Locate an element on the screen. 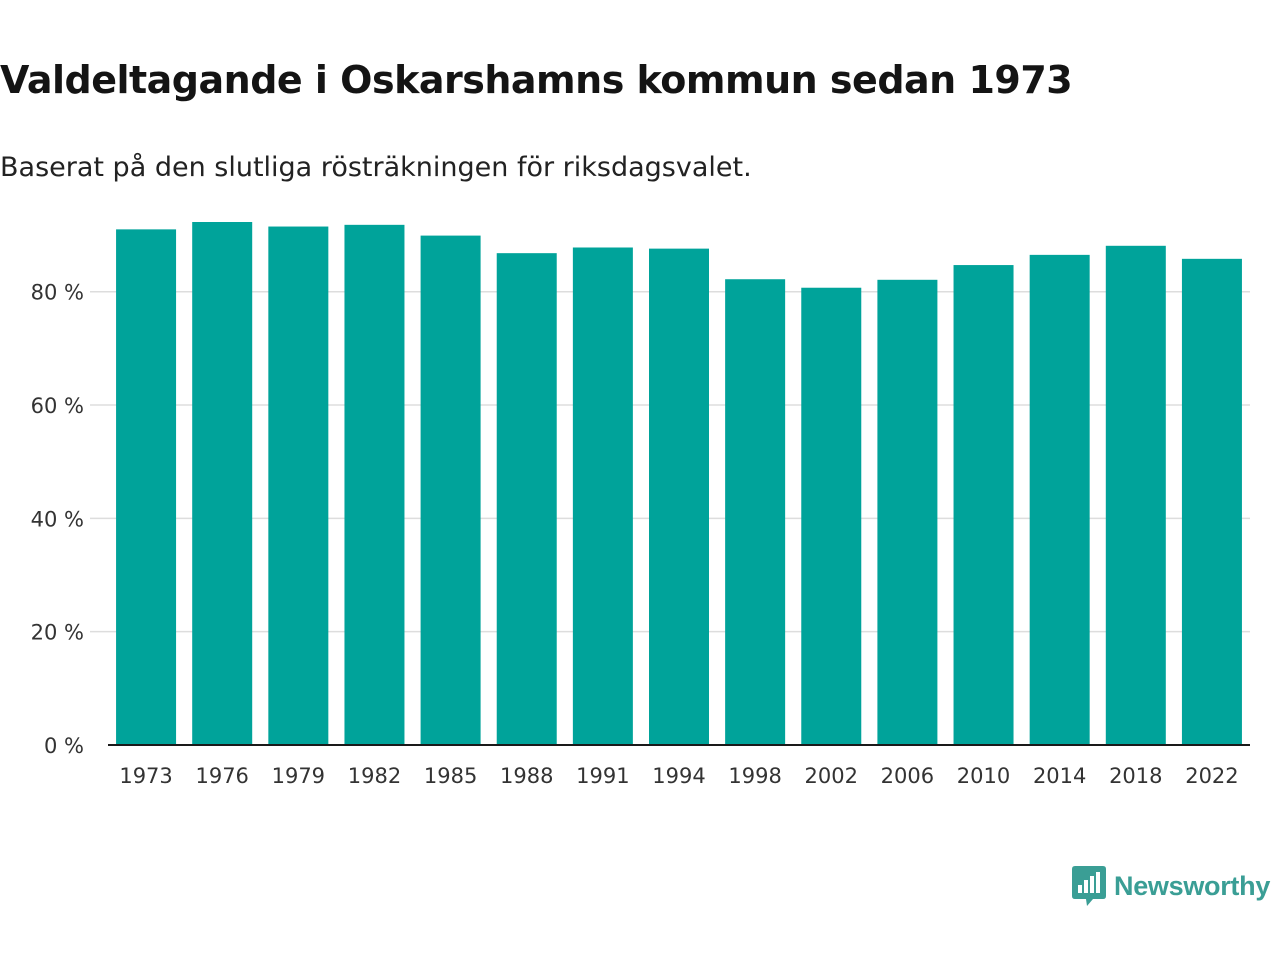 Image resolution: width=1280 pixels, height=960 pixels. bar-chart-speech-bubble-icon is located at coordinates (1089, 886).